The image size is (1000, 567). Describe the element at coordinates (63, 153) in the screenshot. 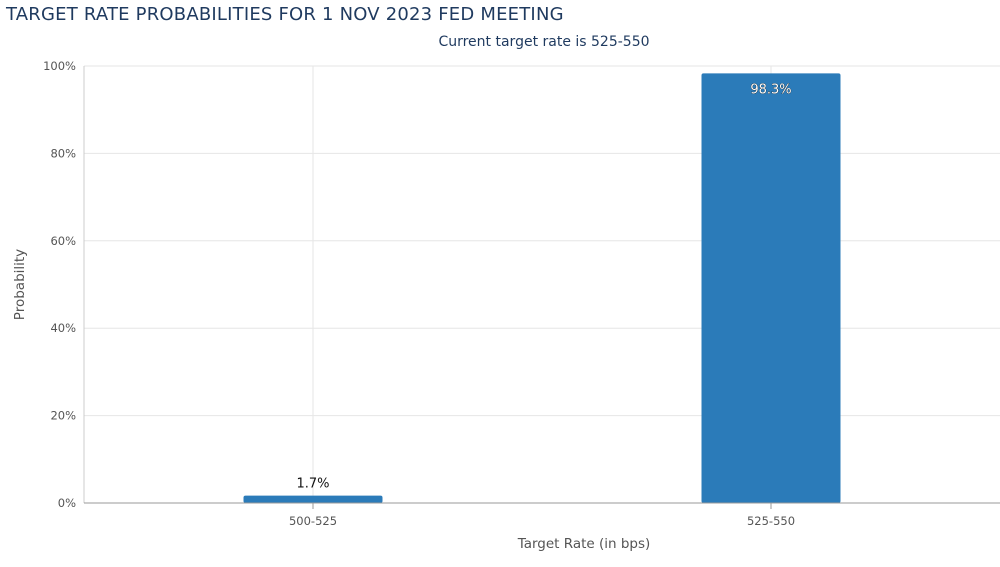

I see `y-tick-label: 80%` at that location.